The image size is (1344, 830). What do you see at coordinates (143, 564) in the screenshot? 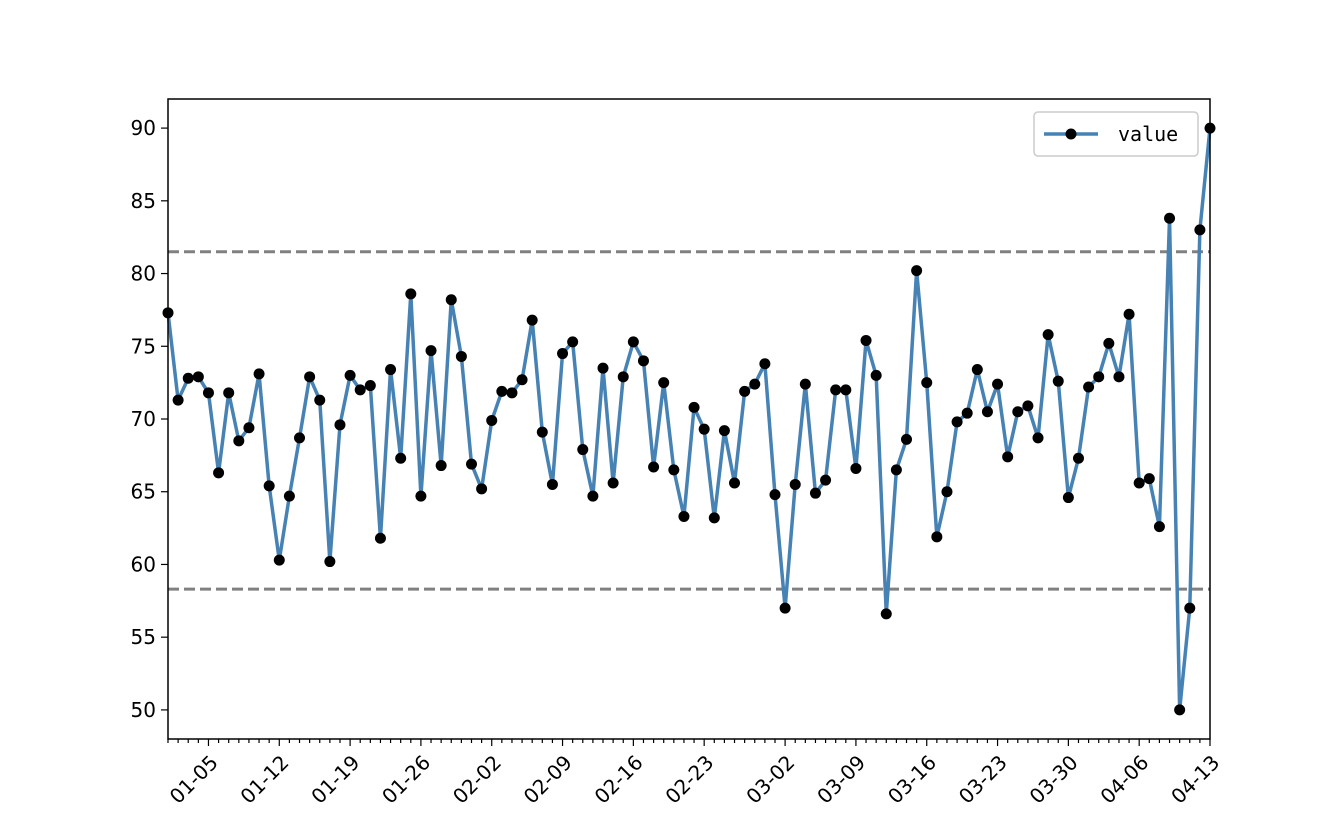
I see `y-tick-label: 60` at bounding box center [143, 564].